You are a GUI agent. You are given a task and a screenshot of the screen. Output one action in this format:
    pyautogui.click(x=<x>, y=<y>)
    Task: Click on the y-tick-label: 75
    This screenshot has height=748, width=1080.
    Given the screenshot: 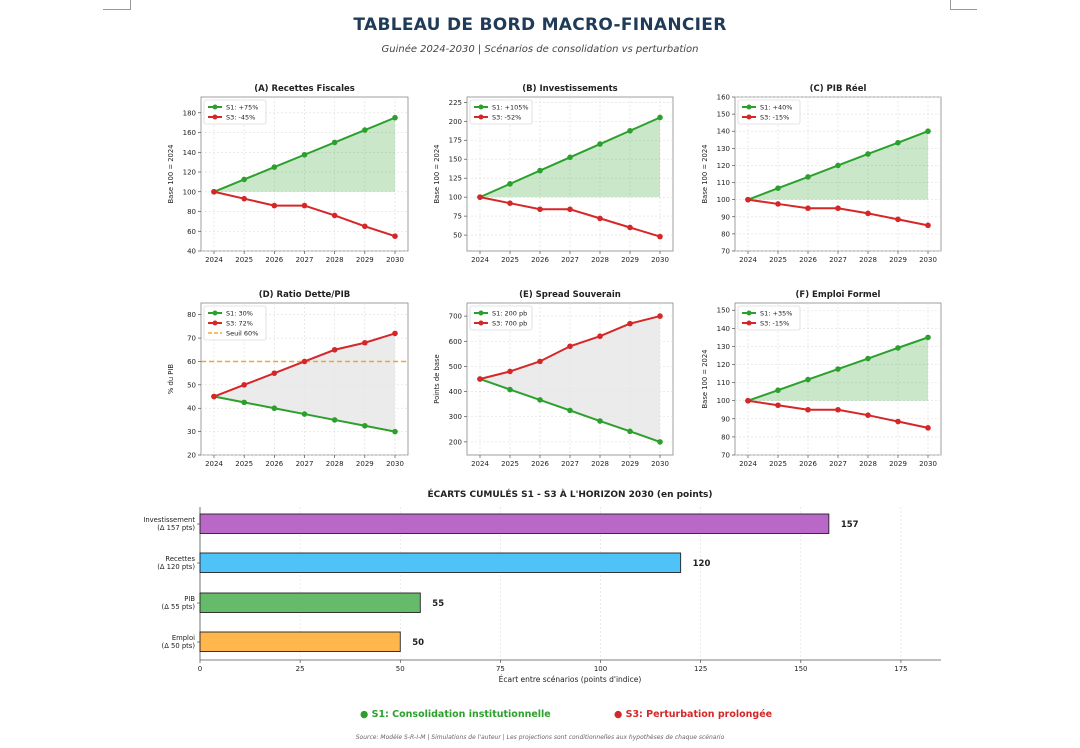 What is the action you would take?
    pyautogui.click(x=457, y=217)
    